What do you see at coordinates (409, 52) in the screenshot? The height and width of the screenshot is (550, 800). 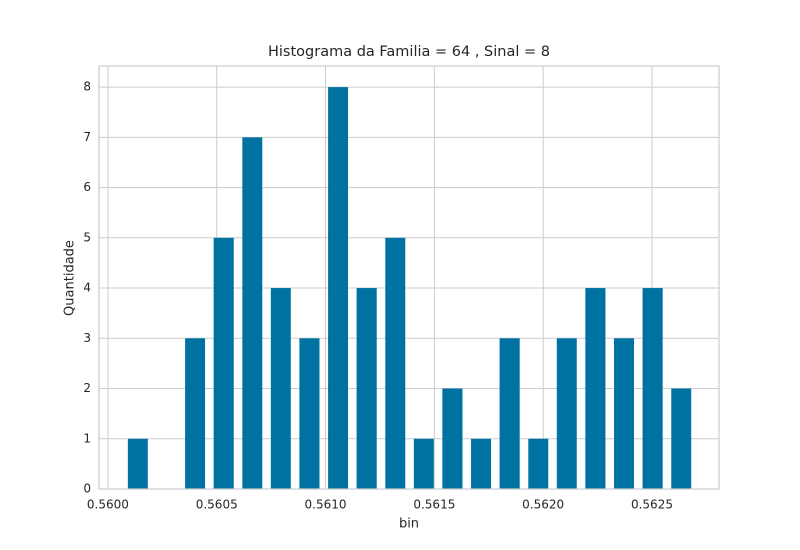 I see `chart-title: Histograma da Familia = 64 , Sinal = 8` at bounding box center [409, 52].